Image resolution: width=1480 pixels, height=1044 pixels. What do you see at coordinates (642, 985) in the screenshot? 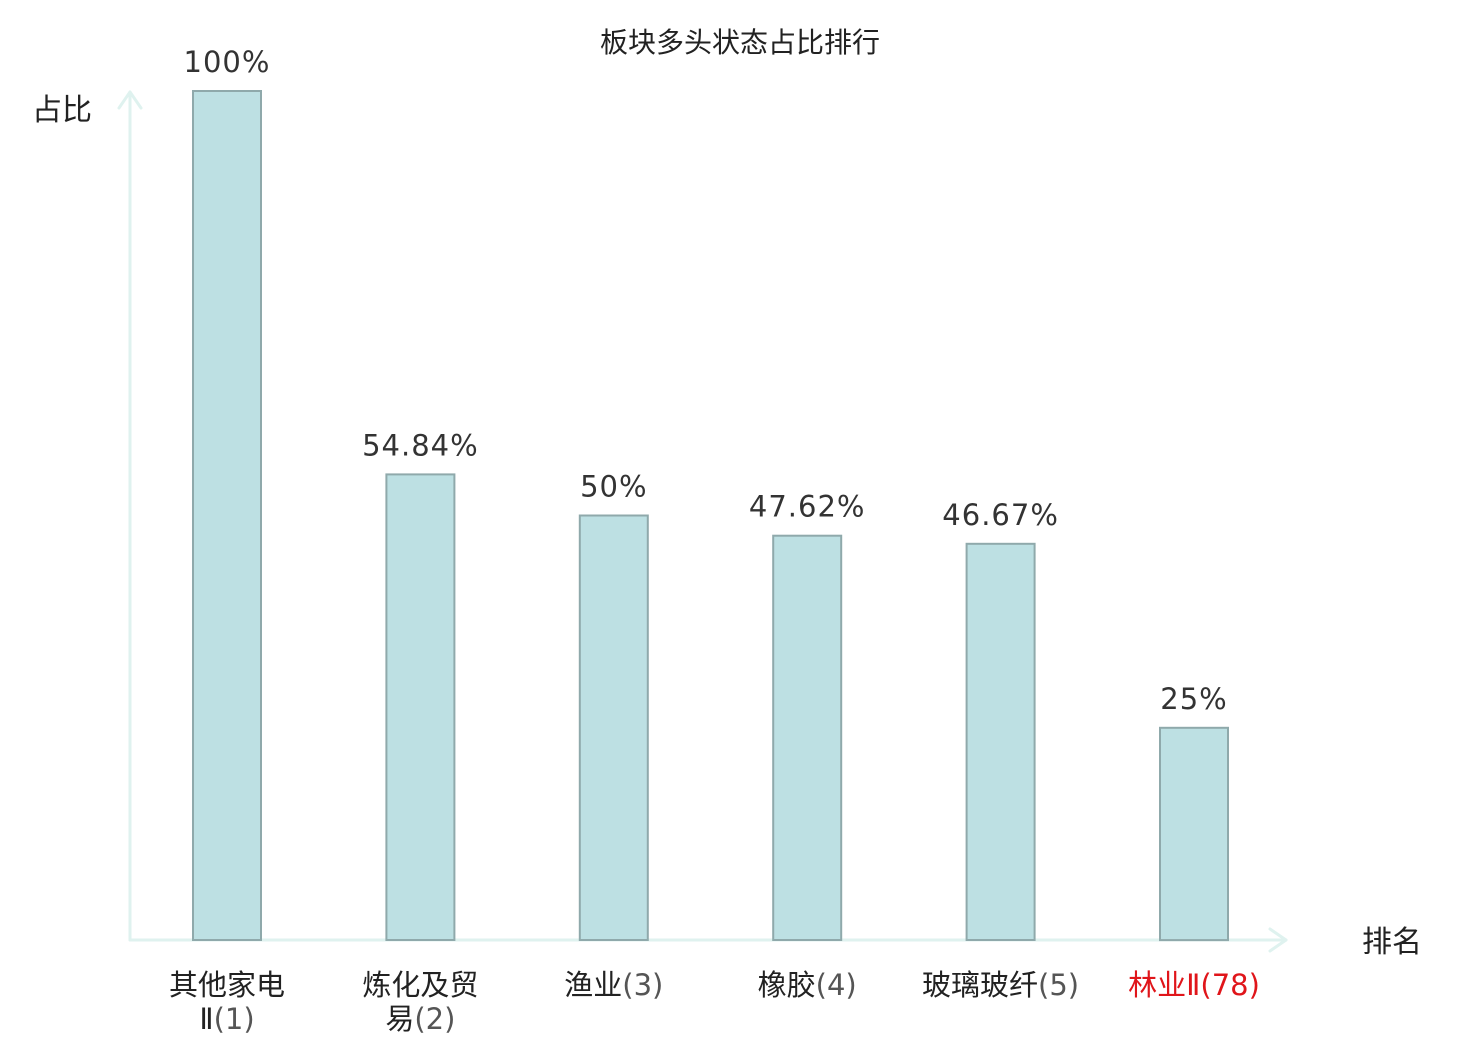
I see `category-rank: (3)` at bounding box center [642, 985].